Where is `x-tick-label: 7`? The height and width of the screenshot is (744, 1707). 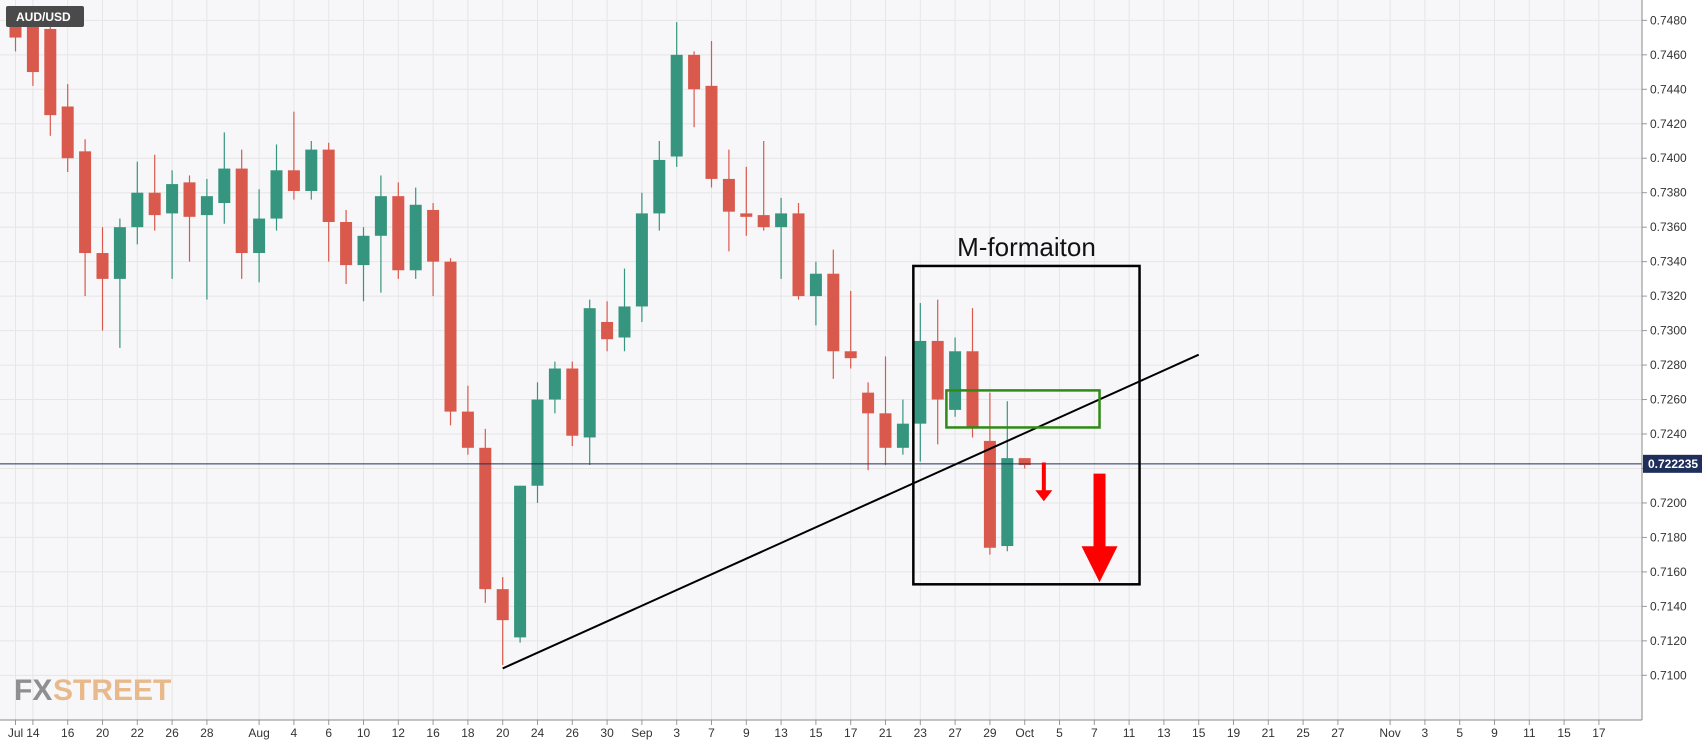 x-tick-label: 7 is located at coordinates (1094, 733).